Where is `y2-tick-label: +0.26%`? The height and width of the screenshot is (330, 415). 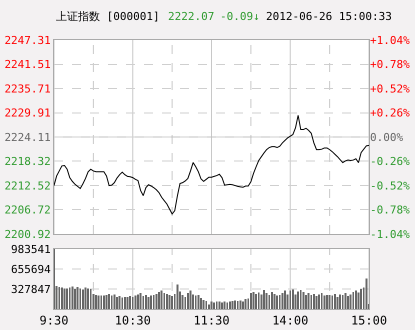 y2-tick-label: +0.26% is located at coordinates (390, 113).